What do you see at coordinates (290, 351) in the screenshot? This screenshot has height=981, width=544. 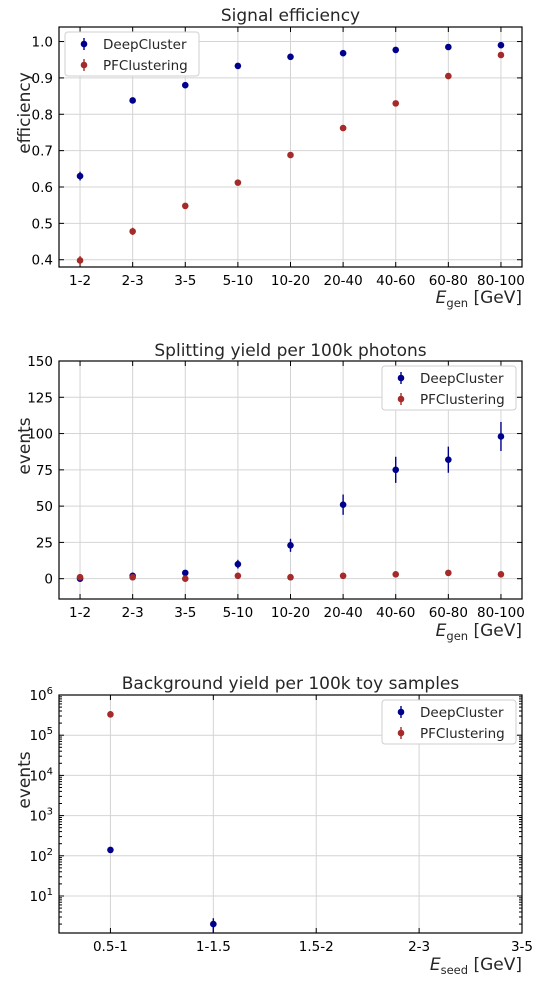 I see `chart-title: Splitting yield per 100k photons` at bounding box center [290, 351].